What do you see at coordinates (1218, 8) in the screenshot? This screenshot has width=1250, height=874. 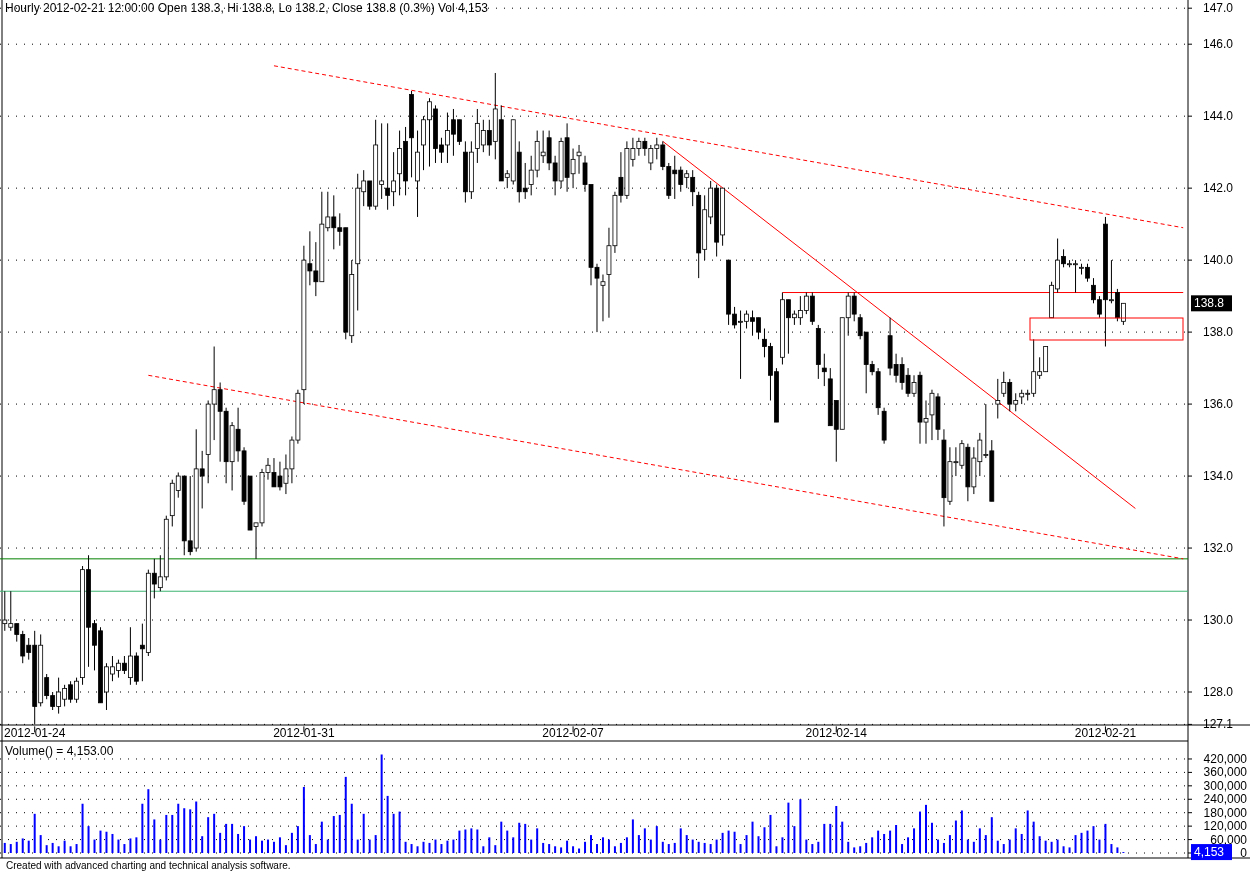 I see `y-tick-label: 147.0` at bounding box center [1218, 8].